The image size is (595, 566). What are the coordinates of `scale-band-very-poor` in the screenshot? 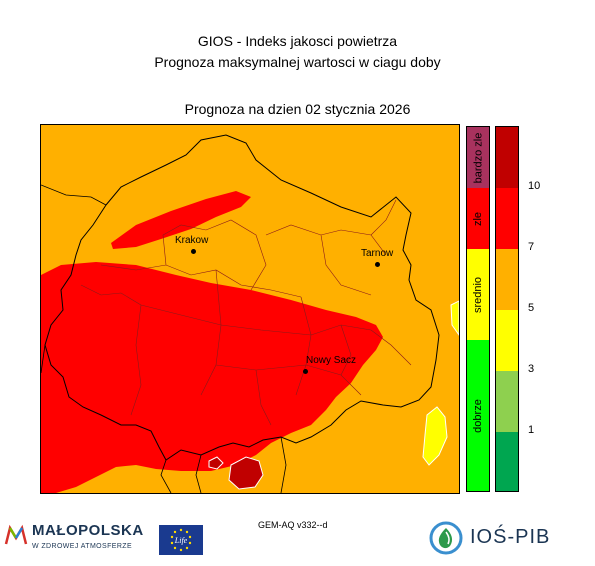 It's located at (507, 157).